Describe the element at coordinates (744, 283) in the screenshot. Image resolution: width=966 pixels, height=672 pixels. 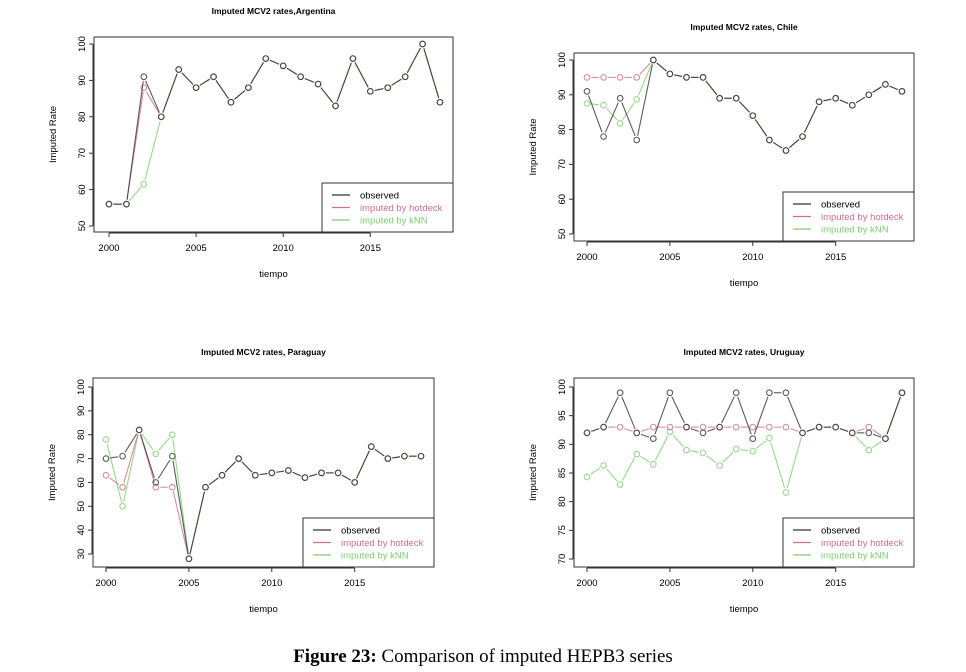
I see `x-axis-label: tiempo` at that location.